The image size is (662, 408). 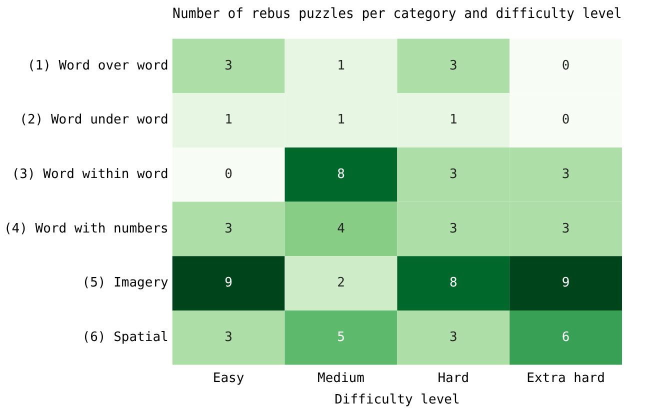 What do you see at coordinates (125, 283) in the screenshot?
I see `y-tick-label: (5) Imagery` at bounding box center [125, 283].